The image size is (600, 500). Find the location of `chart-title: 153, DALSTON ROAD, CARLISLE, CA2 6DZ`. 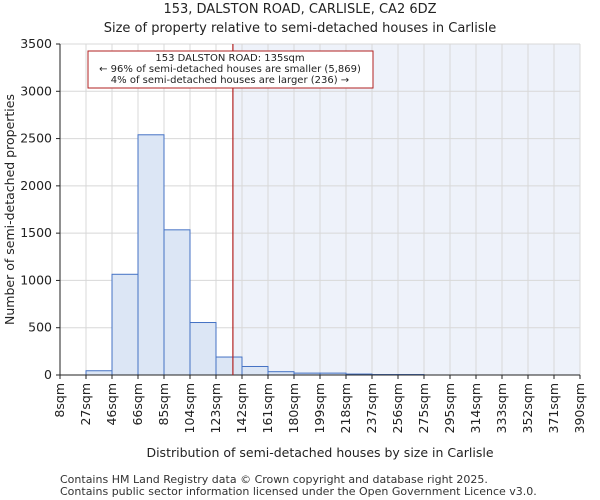

chart-title: 153, DALSTON ROAD, CARLISLE, CA2 6DZ is located at coordinates (300, 9).